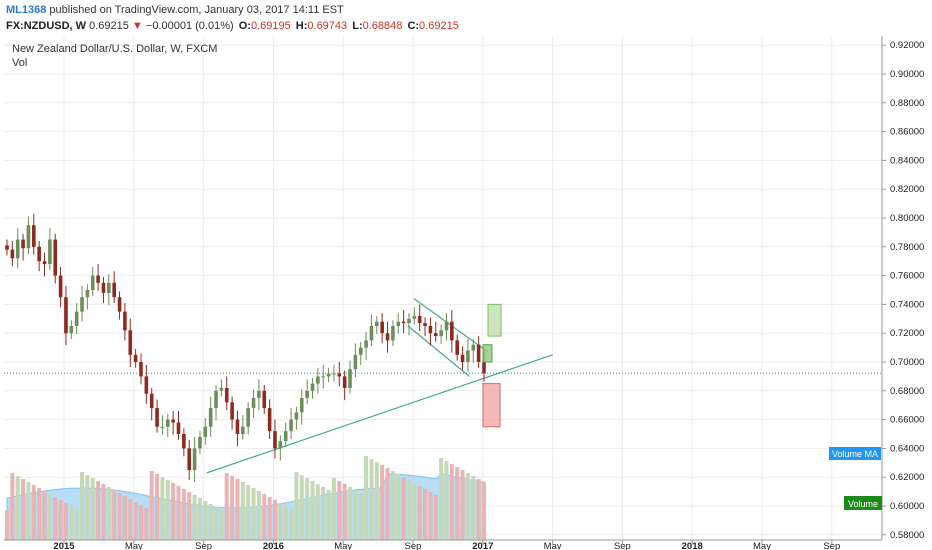 This screenshot has width=932, height=550. What do you see at coordinates (382, 26) in the screenshot?
I see `low-value: 0.68848` at bounding box center [382, 26].